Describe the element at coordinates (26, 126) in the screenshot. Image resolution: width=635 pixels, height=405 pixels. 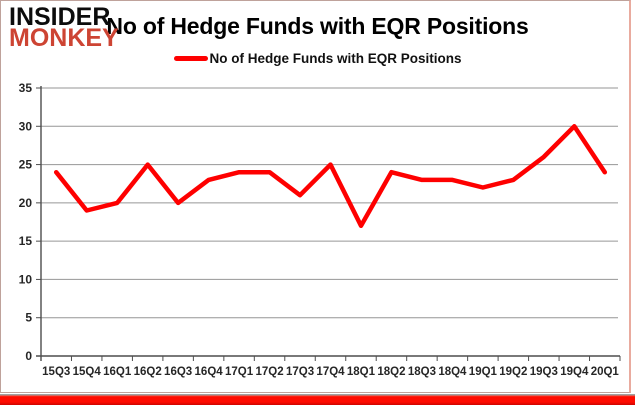
I see `y-axis-label: 30` at that location.